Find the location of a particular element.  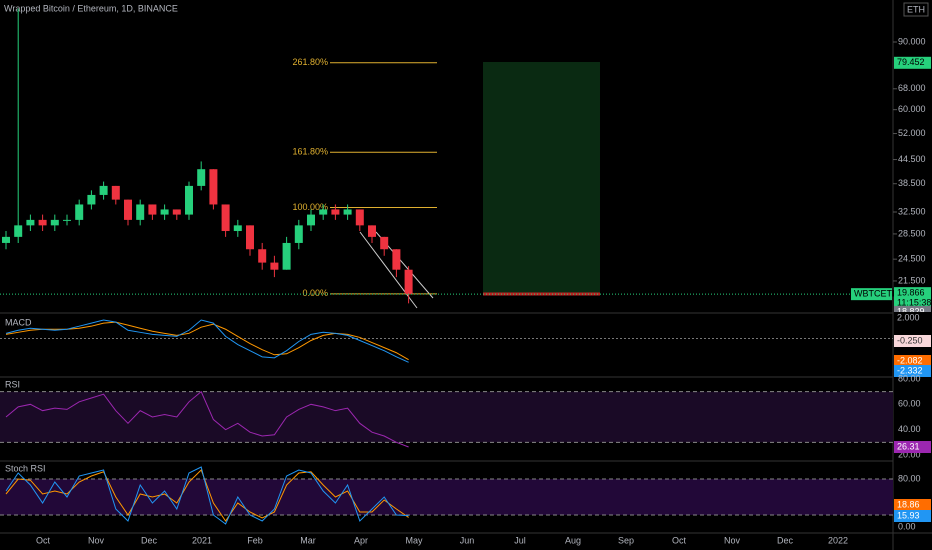

price-tick-label: 60.000 is located at coordinates (912, 109).